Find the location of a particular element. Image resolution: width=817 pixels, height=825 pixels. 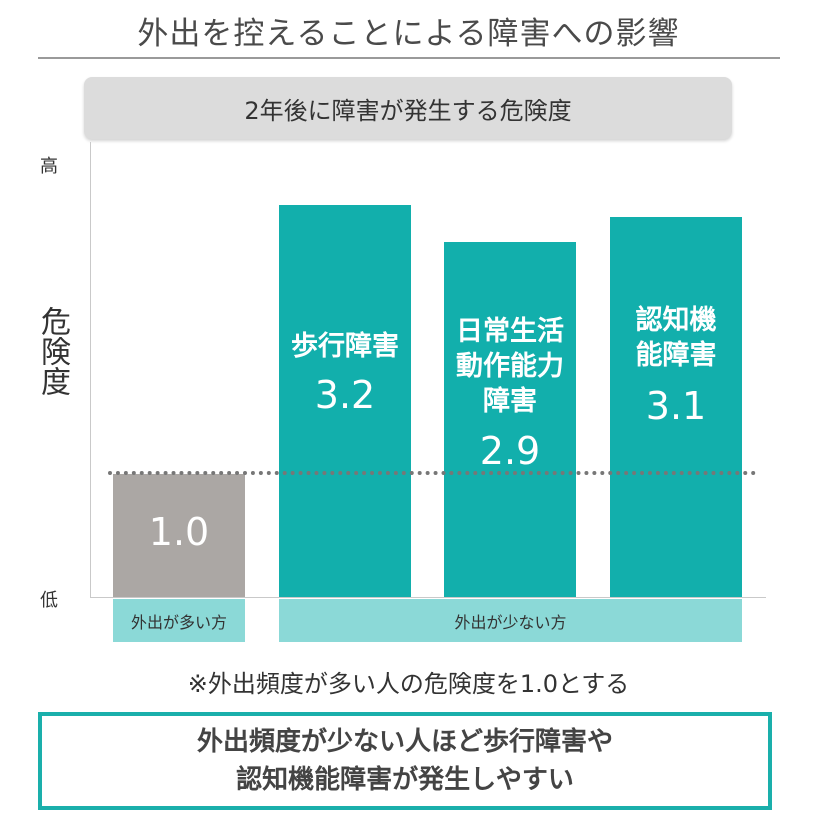

chart-subtitle: 2年後に障害が発生する危険度 is located at coordinates (408, 108).